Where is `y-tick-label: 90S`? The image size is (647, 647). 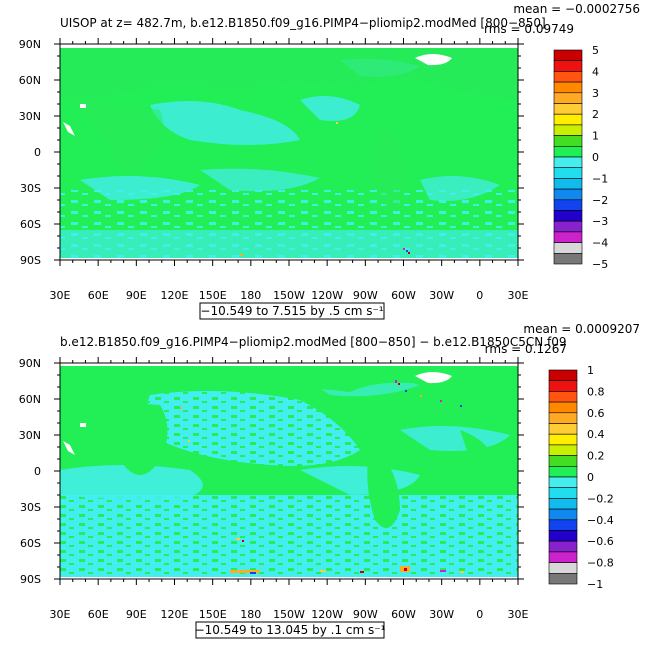 y-tick-label: 90S is located at coordinates (30, 260).